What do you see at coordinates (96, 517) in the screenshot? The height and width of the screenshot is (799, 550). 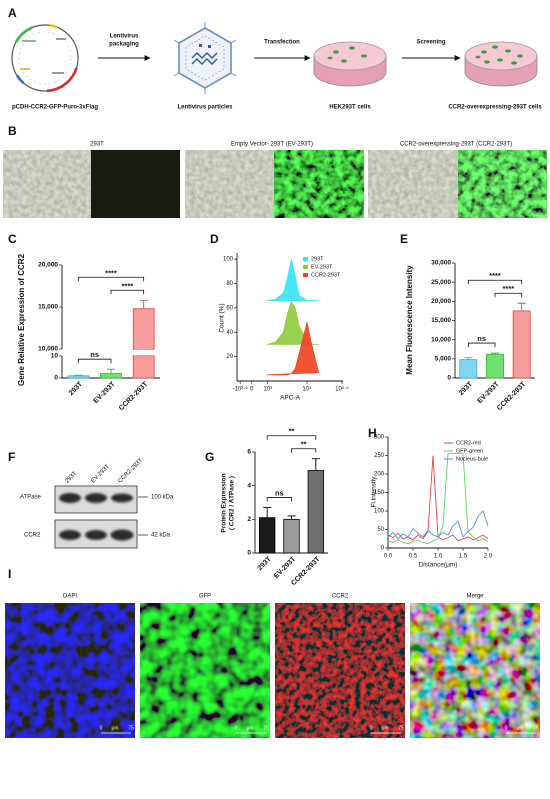 I see `bands` at bounding box center [96, 517].